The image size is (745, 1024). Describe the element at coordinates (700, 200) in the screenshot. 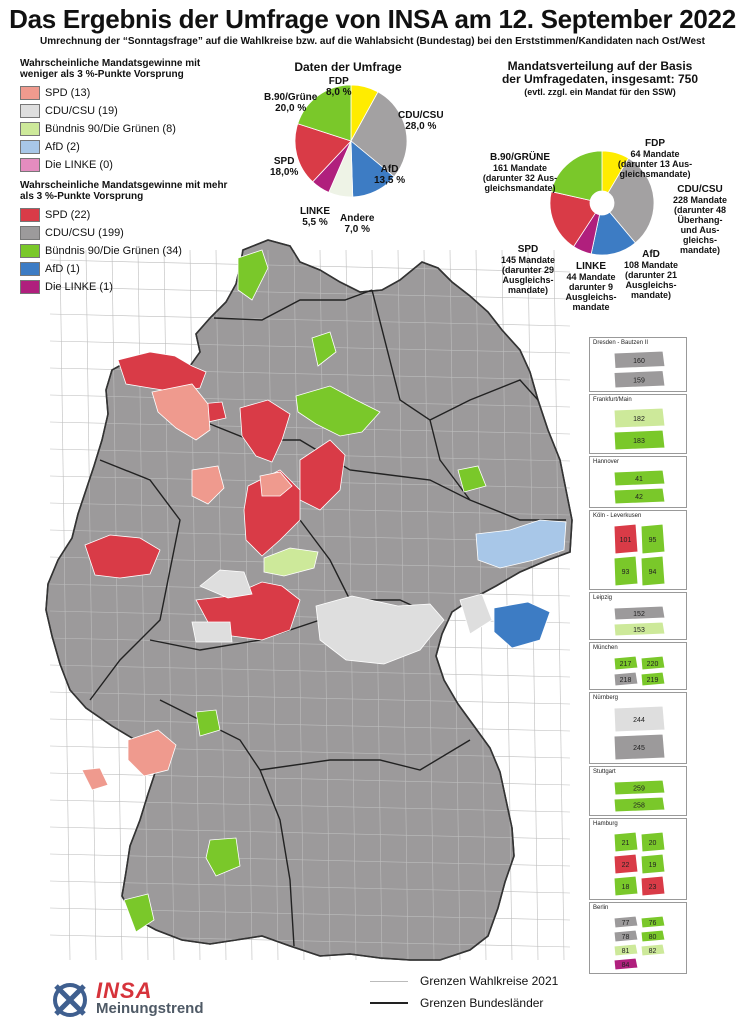

I see `seats-label-line: 228 Mandate` at that location.